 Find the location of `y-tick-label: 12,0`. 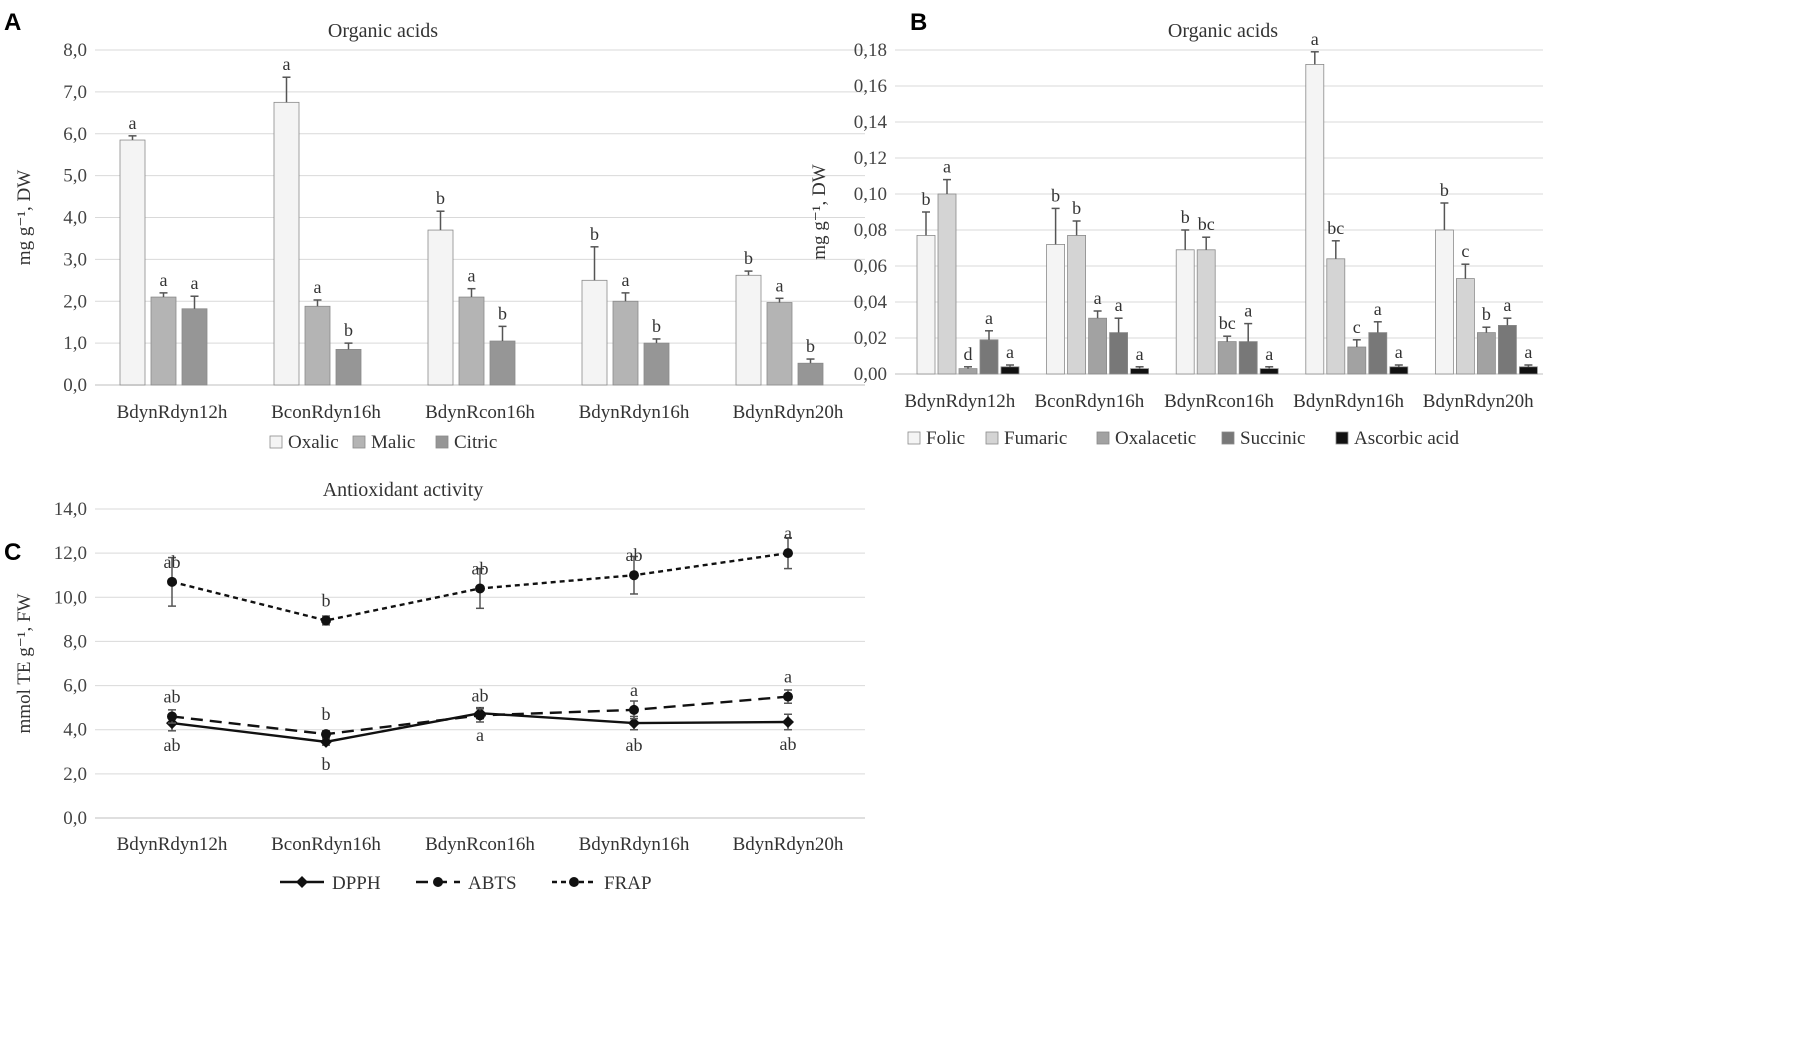

y-tick-label: 12,0 is located at coordinates (70, 553).